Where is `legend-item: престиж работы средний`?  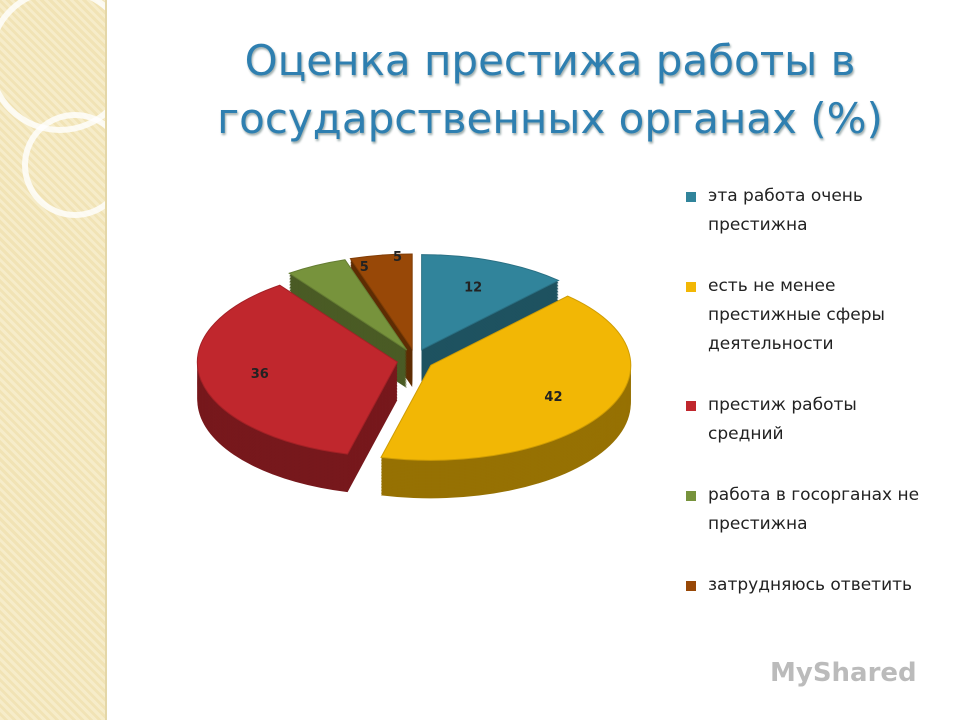 legend-item: престиж работы средний is located at coordinates (811, 420).